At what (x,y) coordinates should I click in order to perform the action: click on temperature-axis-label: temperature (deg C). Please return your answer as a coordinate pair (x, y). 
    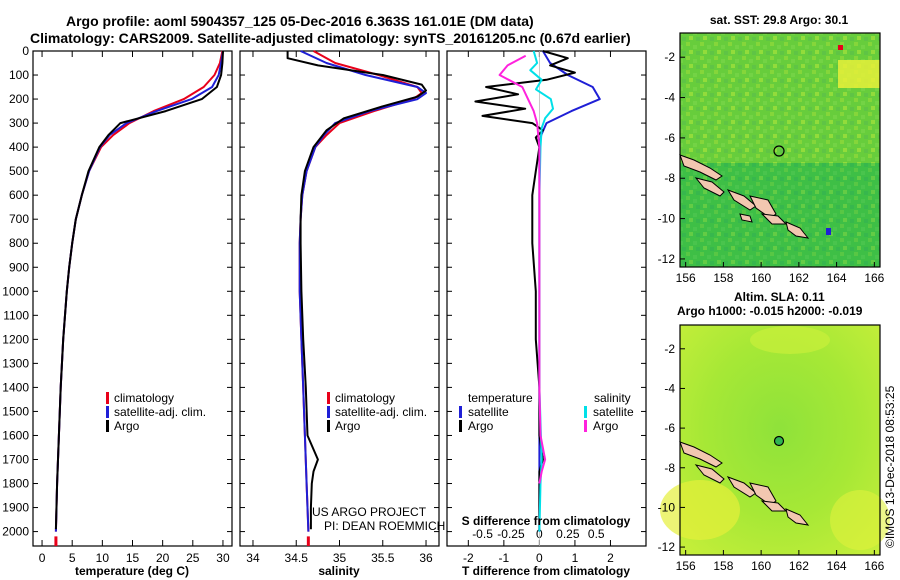
    Looking at the image, I should click on (132, 571).